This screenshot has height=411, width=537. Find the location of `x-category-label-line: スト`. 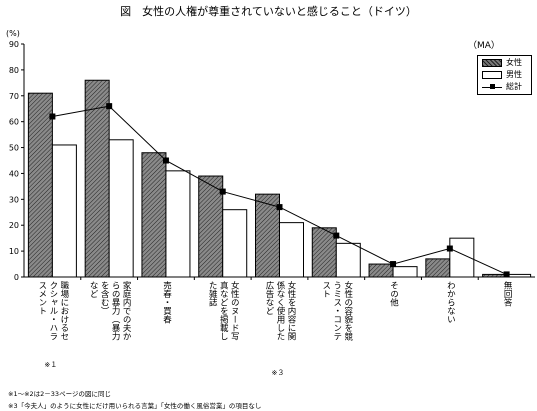

x-category-label-line: スト is located at coordinates (325, 289).